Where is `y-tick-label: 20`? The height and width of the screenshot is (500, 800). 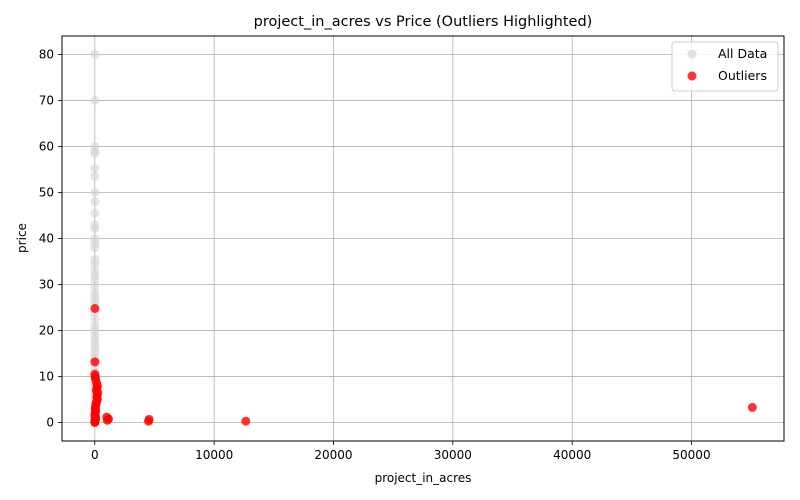 y-tick-label: 20 is located at coordinates (46, 331).